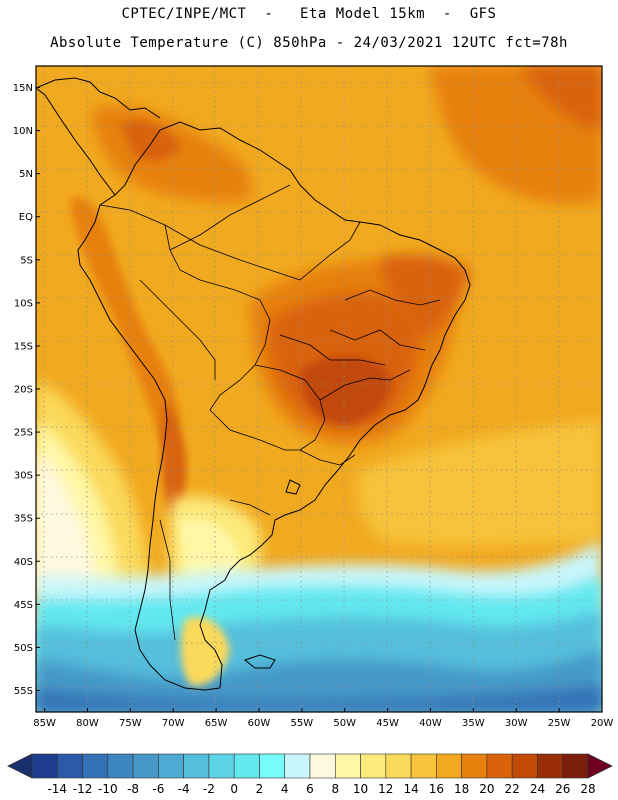 Image resolution: width=618 pixels, height=800 pixels. I want to click on lat-tick-label: 45S, so click(23, 605).